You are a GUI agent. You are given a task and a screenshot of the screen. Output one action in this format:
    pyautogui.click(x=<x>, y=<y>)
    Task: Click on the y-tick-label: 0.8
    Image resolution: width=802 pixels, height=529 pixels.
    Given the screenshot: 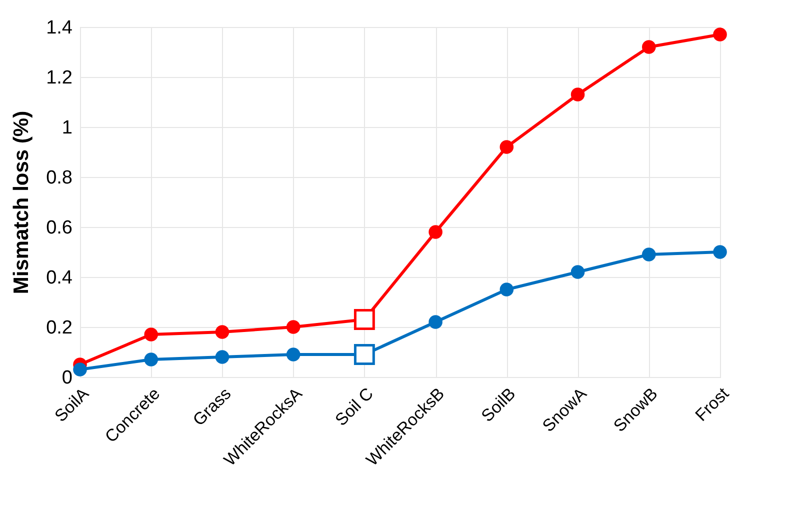 What is the action you would take?
    pyautogui.click(x=59, y=178)
    